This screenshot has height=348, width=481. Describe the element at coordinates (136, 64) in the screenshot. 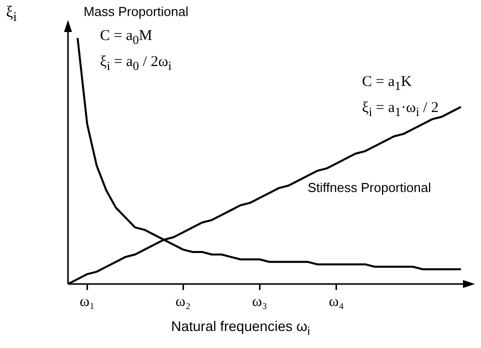

I see `annotation: ξ$_{i}$ = a$_{0}$ / 2ω$_{i}$` at that location.